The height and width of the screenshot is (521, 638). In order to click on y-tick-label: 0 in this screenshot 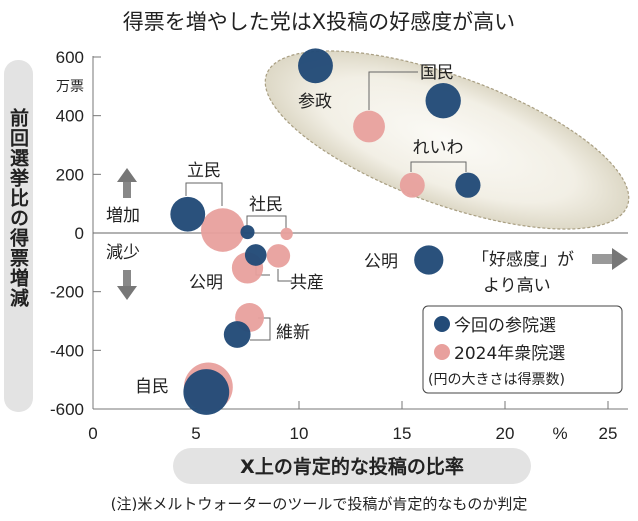, I will do `click(79, 233)`.